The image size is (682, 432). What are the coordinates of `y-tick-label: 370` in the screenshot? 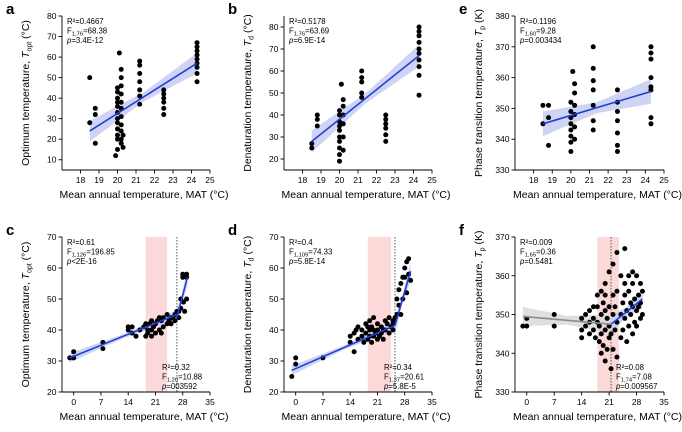 It's located at (502, 47).